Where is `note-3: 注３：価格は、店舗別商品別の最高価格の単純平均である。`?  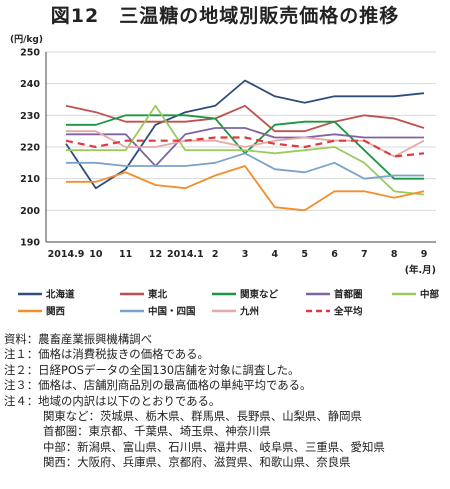 note-3: 注３：価格は、店舗別商品別の最高価格の単純平均である。 is located at coordinates (158, 385).